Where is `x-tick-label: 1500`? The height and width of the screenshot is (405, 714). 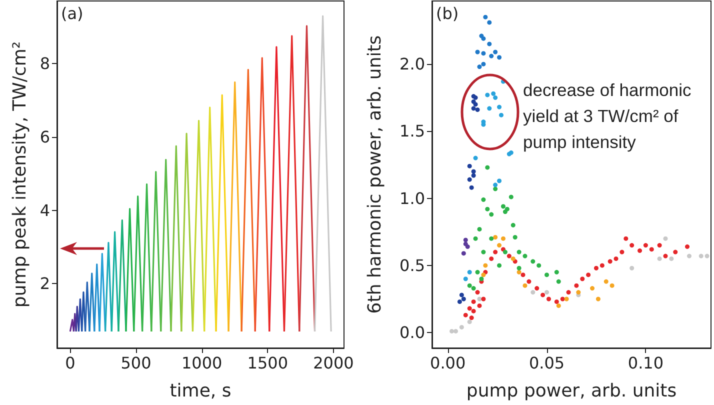 x-tick-label: 1500 is located at coordinates (267, 363).